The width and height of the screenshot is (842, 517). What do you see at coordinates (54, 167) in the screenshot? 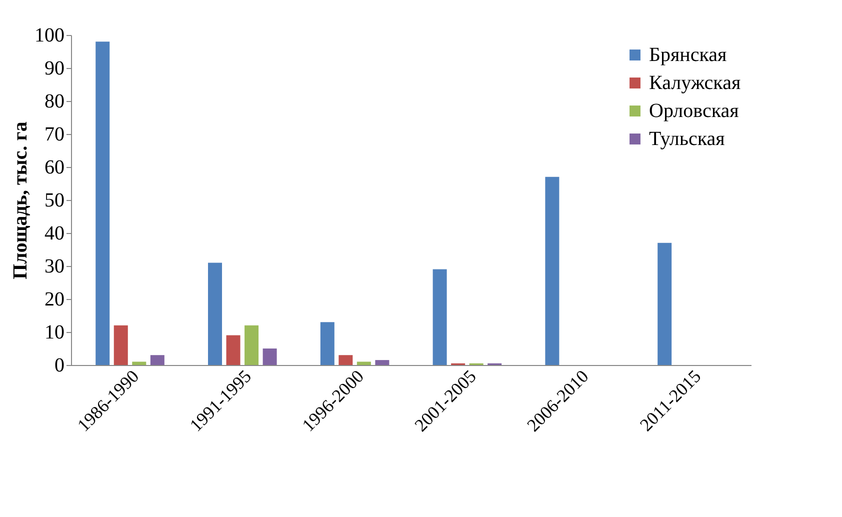
I see `y-tick-label: 60` at bounding box center [54, 167].